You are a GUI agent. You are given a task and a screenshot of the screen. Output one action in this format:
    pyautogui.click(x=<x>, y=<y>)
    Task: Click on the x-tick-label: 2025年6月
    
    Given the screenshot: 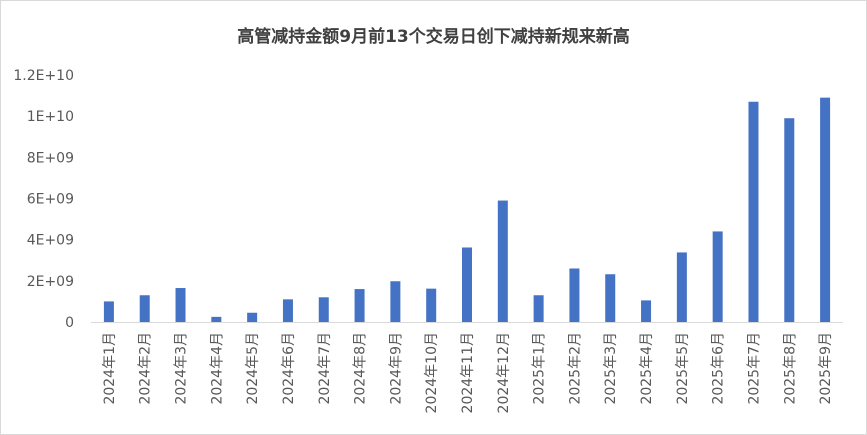 What is the action you would take?
    pyautogui.click(x=719, y=368)
    